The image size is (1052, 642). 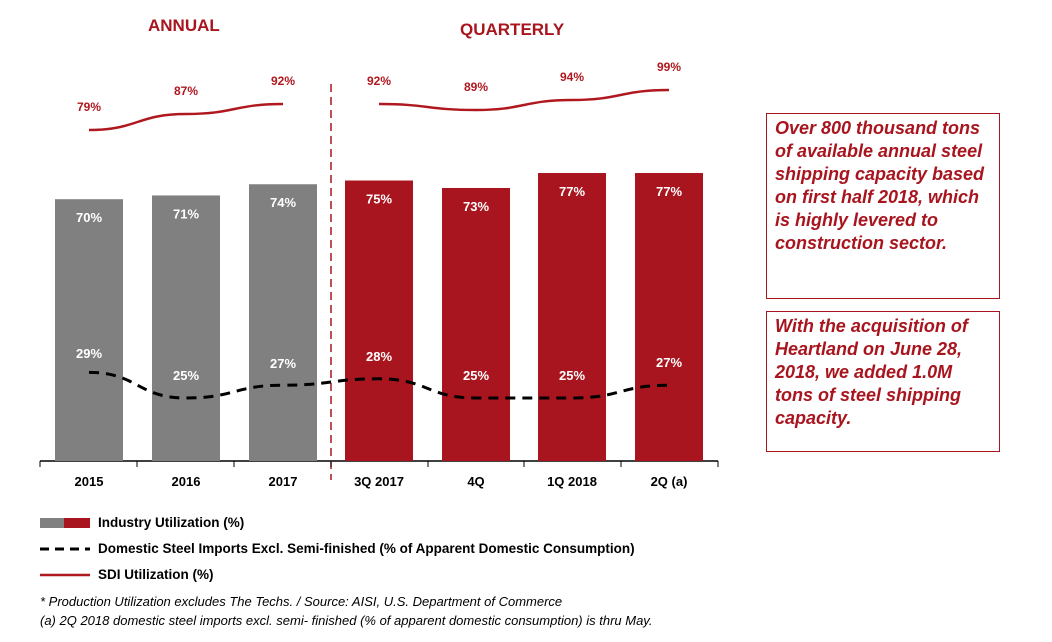 I want to click on imports-label-1: 25%, so click(x=186, y=375).